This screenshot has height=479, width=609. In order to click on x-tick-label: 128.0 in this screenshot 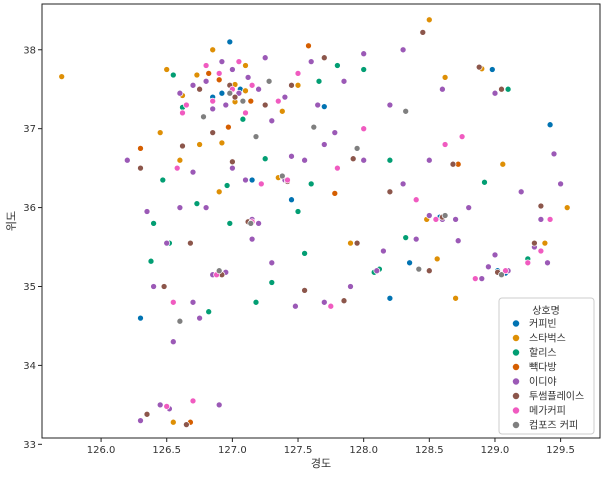, I will do `click(363, 450)`.